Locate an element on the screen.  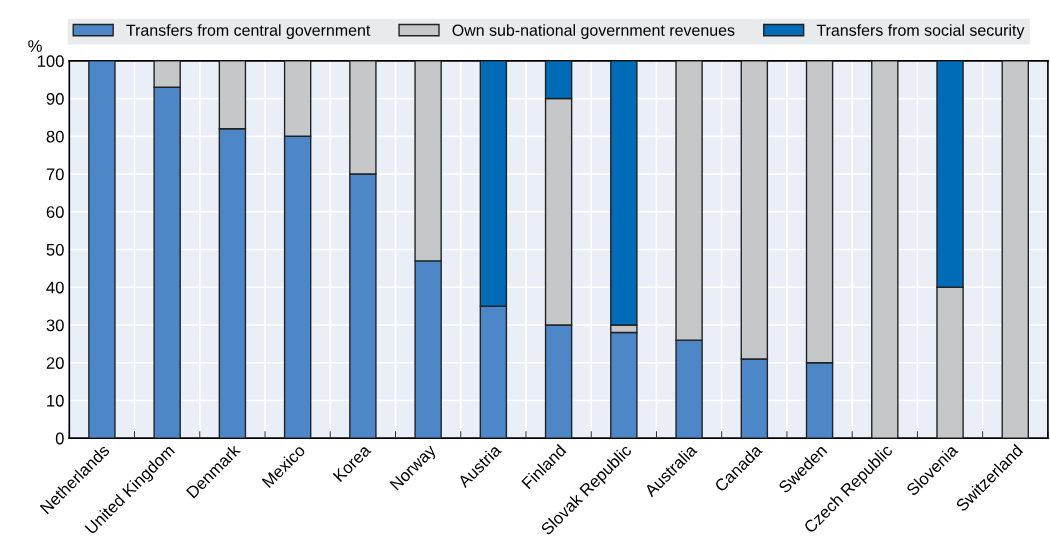
y-tick-label: 80 is located at coordinates (55, 136).